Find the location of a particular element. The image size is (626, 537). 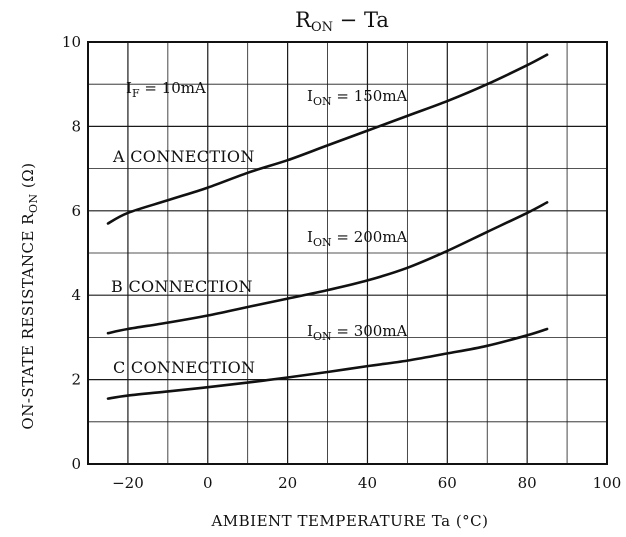

condition-label: IF = 10mA is located at coordinates (166, 89).